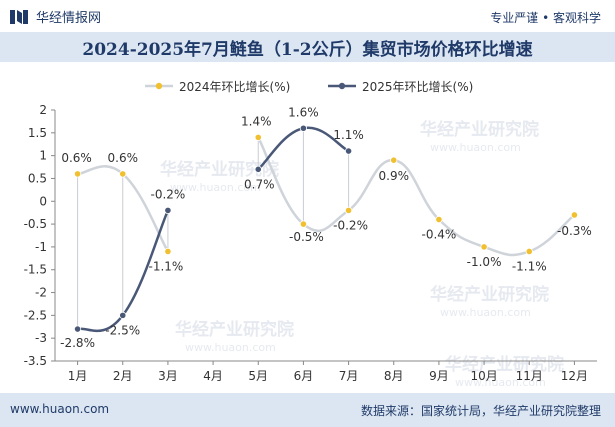 The image size is (615, 427). Describe the element at coordinates (394, 176) in the screenshot. I see `data-label-2024: 0.9%` at that location.